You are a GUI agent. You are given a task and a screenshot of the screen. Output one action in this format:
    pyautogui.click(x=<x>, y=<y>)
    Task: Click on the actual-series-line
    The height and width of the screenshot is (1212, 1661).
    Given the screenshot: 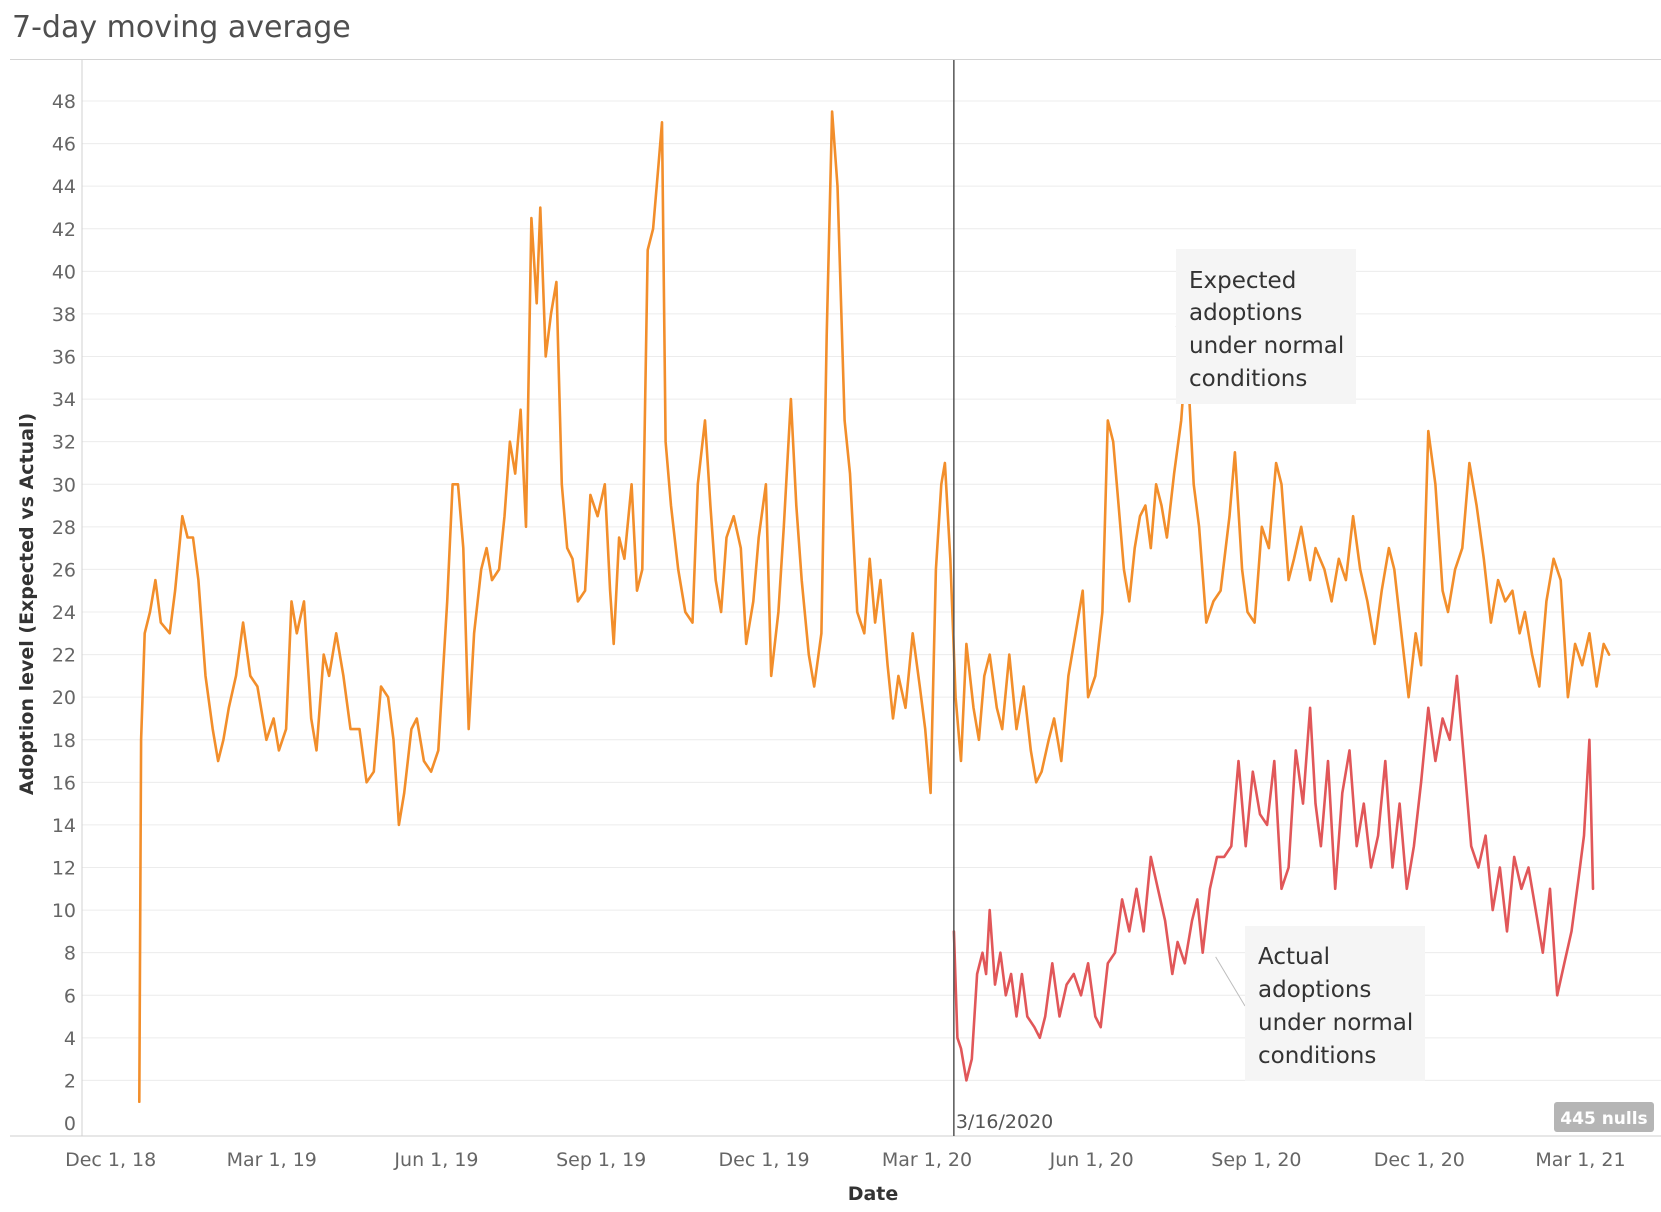 What is the action you would take?
    pyautogui.click(x=1273, y=878)
    